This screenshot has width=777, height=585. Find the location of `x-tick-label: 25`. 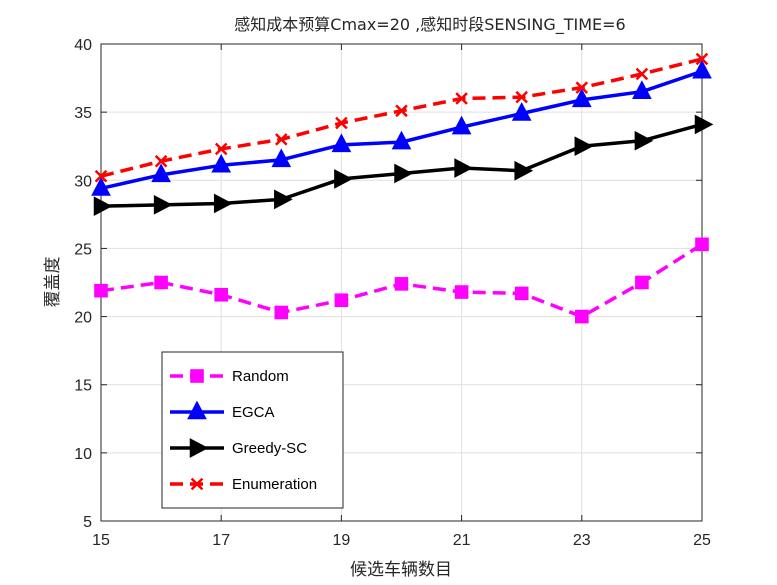

x-tick-label: 25 is located at coordinates (702, 540).